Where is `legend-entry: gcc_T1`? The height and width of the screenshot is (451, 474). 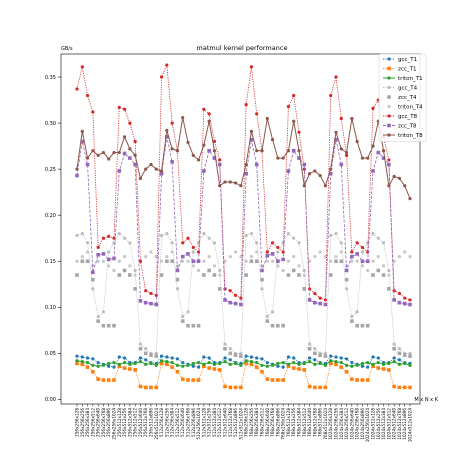
legend-entry: gcc_T1 is located at coordinates (400, 60).